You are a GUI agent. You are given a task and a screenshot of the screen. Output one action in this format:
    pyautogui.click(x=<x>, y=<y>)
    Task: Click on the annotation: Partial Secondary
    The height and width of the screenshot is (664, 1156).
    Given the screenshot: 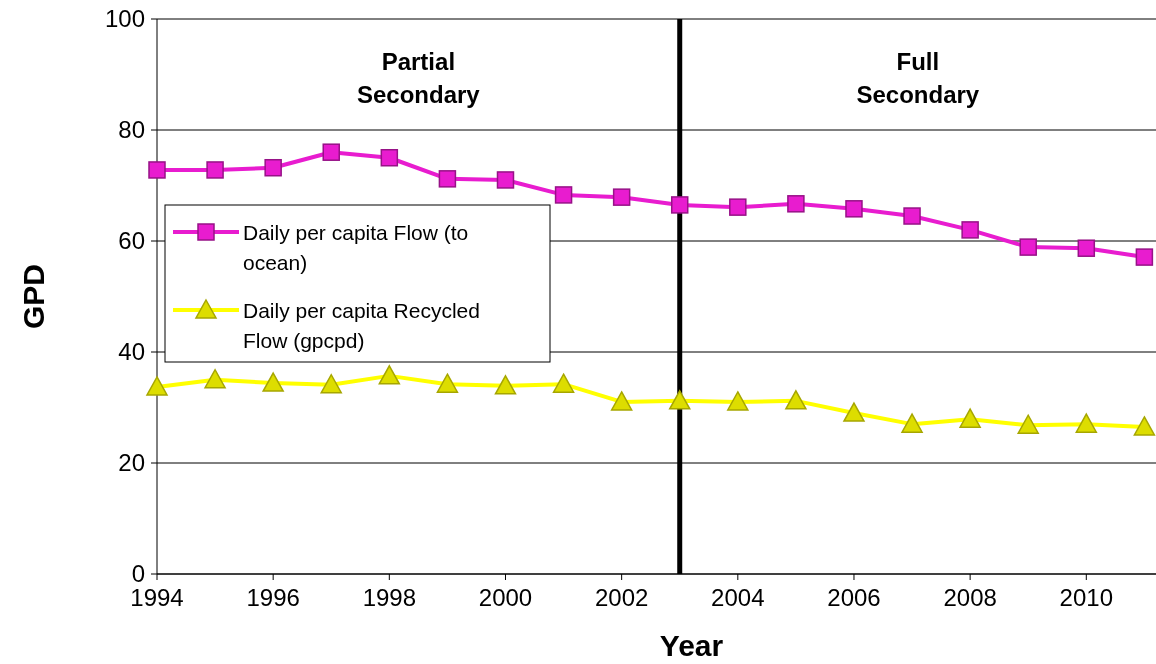 What is the action you would take?
    pyautogui.click(x=419, y=78)
    